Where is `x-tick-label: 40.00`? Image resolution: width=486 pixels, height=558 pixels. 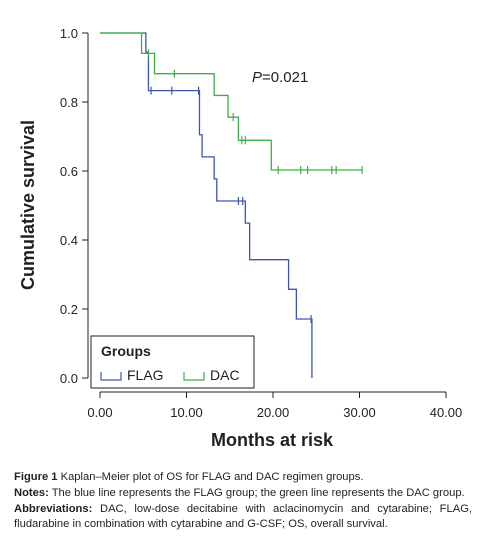 x-tick-label: 40.00 is located at coordinates (446, 412).